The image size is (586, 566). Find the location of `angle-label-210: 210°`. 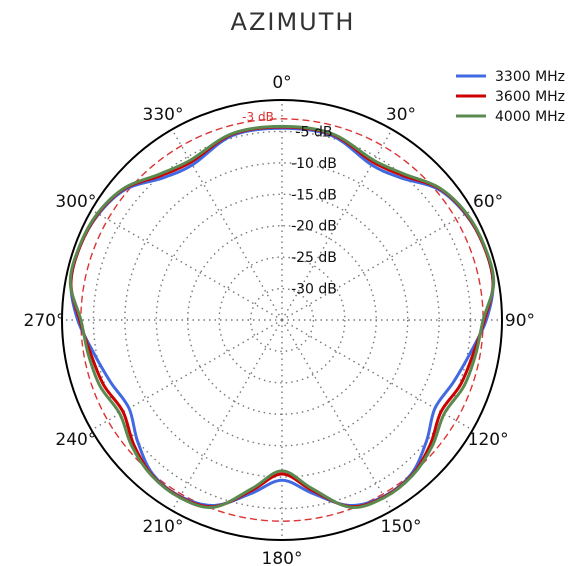

angle-label-210: 210° is located at coordinates (163, 527).